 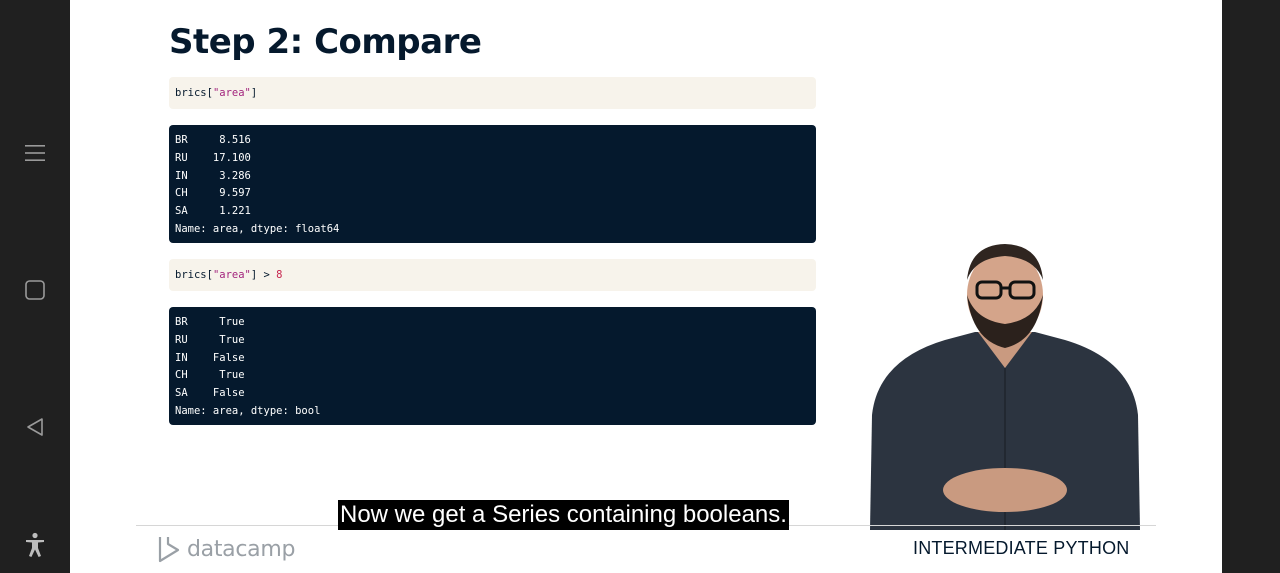 What do you see at coordinates (169, 550) in the screenshot?
I see `datacamp-logo-icon` at bounding box center [169, 550].